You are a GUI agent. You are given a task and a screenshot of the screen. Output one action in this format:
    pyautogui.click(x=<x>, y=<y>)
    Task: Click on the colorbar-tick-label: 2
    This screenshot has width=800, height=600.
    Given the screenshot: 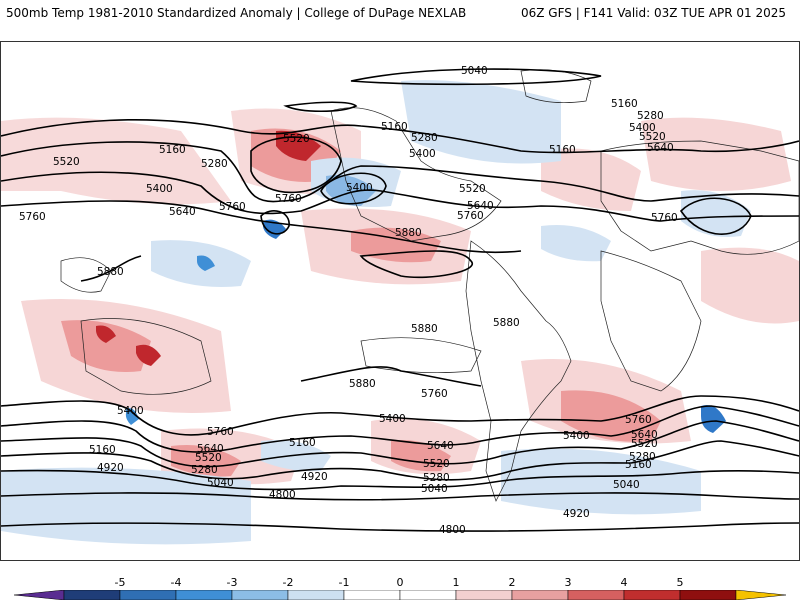 What is the action you would take?
    pyautogui.click(x=512, y=582)
    